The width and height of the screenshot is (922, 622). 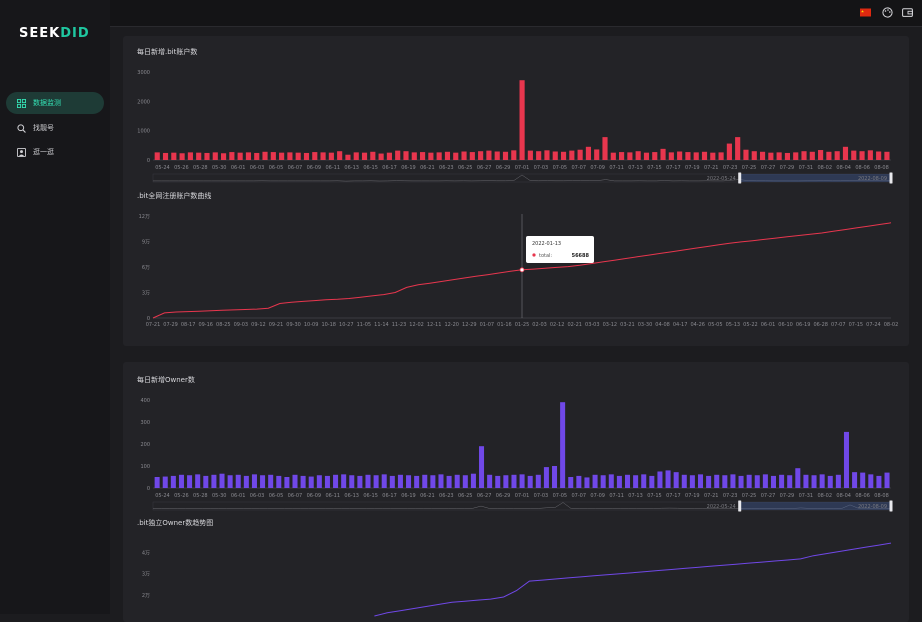 I want to click on x-tick-label: 09-30, so click(x=293, y=325).